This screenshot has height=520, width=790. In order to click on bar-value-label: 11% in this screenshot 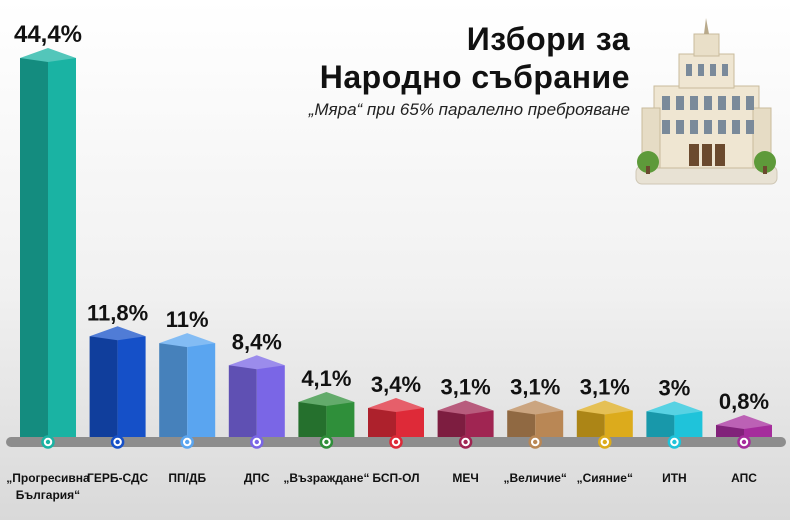, I will do `click(187, 319)`.